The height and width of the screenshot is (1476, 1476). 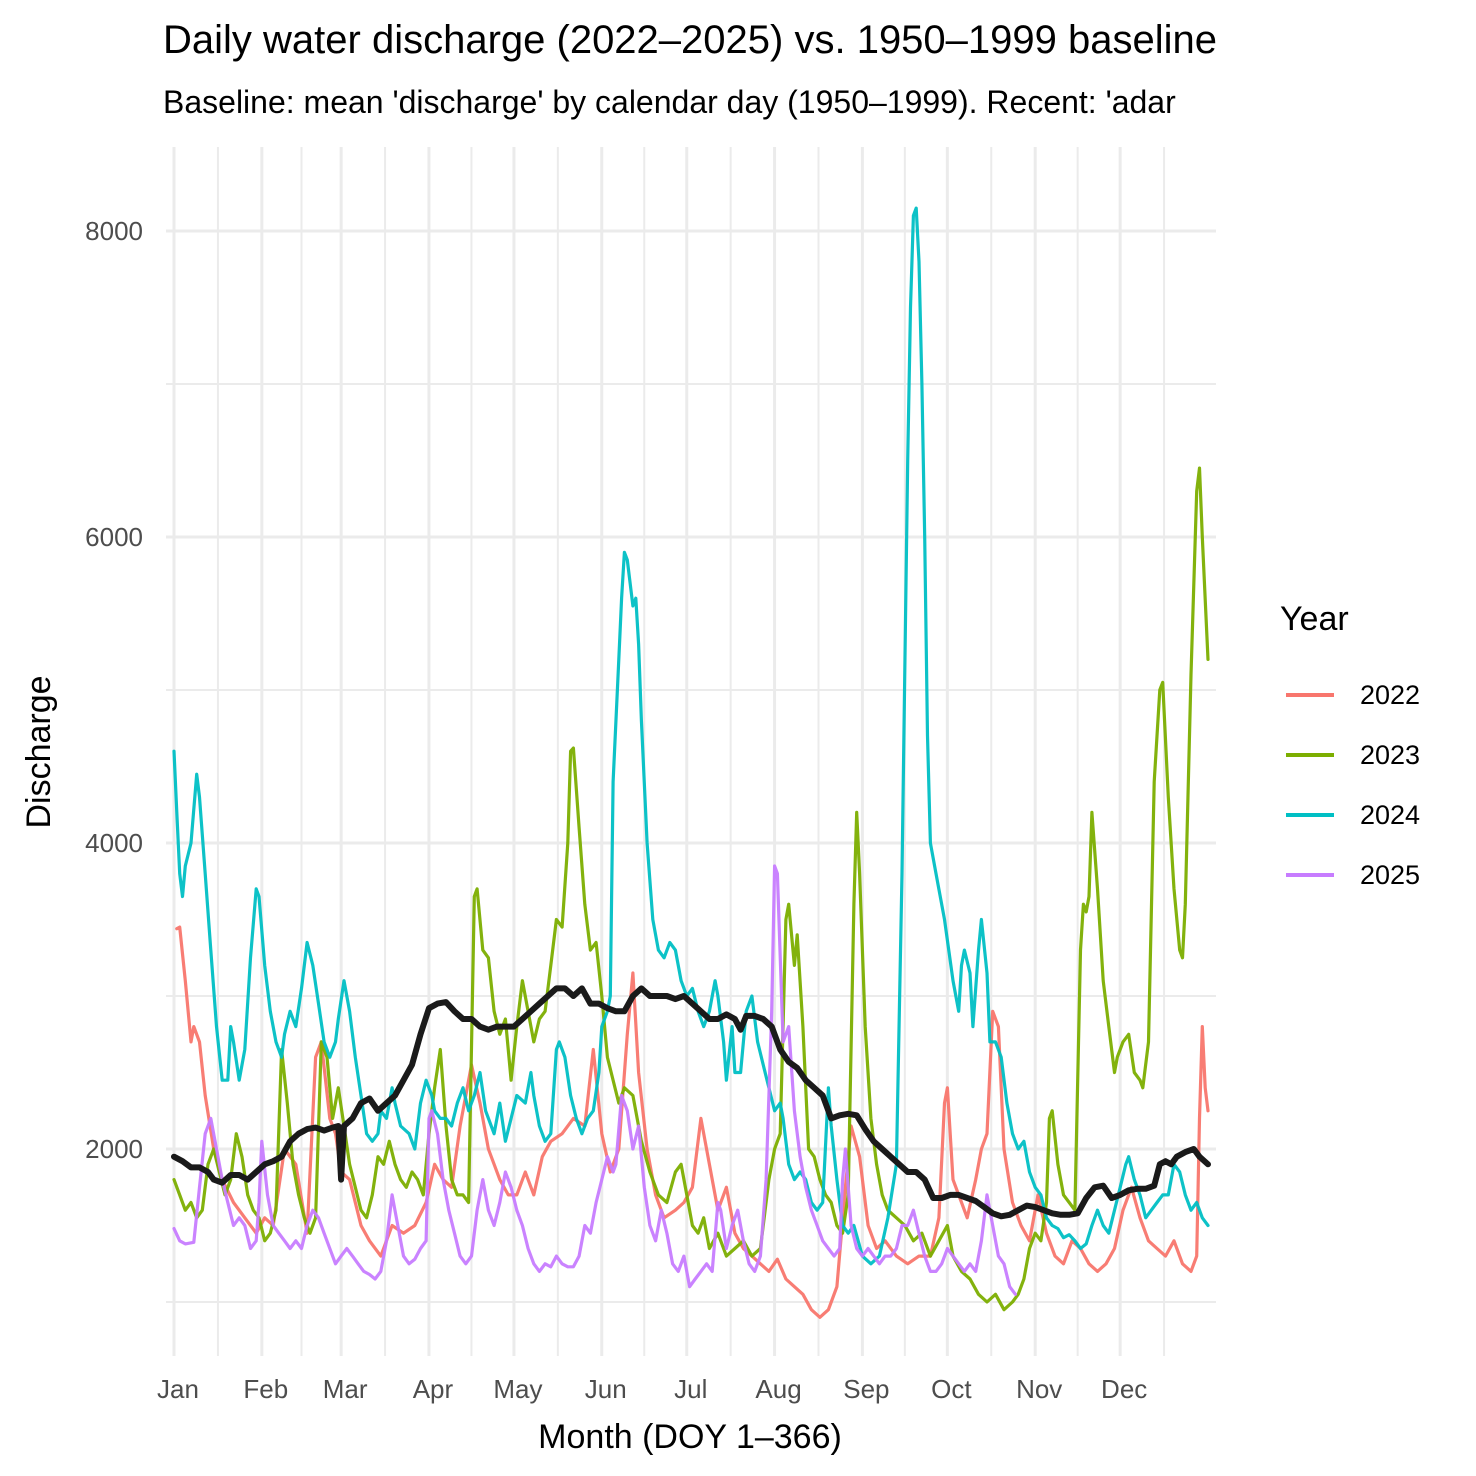 I want to click on legend-label: 2025, so click(x=1390, y=874).